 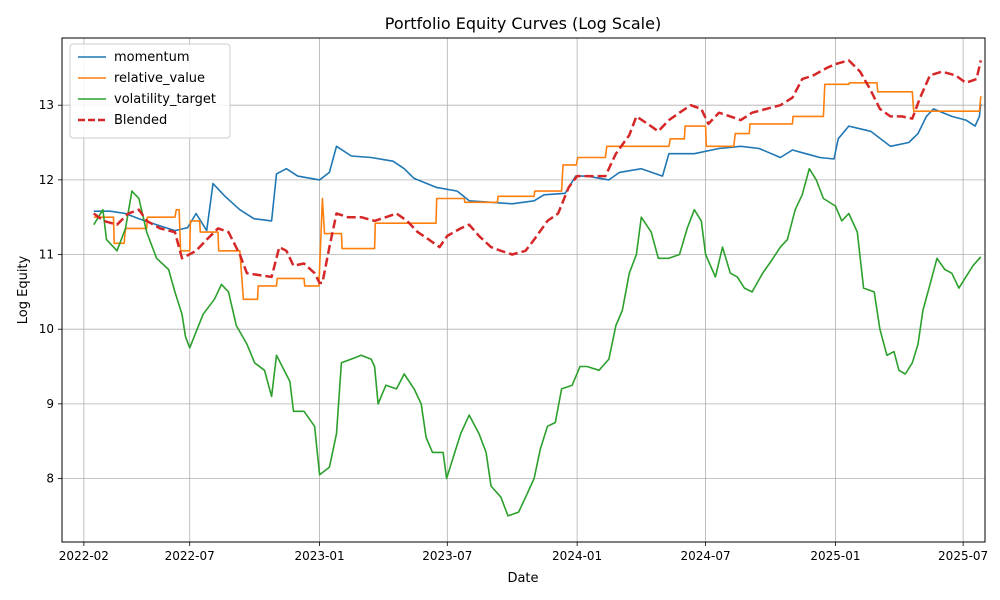 I want to click on x-tick-label: 2025-01, so click(x=835, y=556).